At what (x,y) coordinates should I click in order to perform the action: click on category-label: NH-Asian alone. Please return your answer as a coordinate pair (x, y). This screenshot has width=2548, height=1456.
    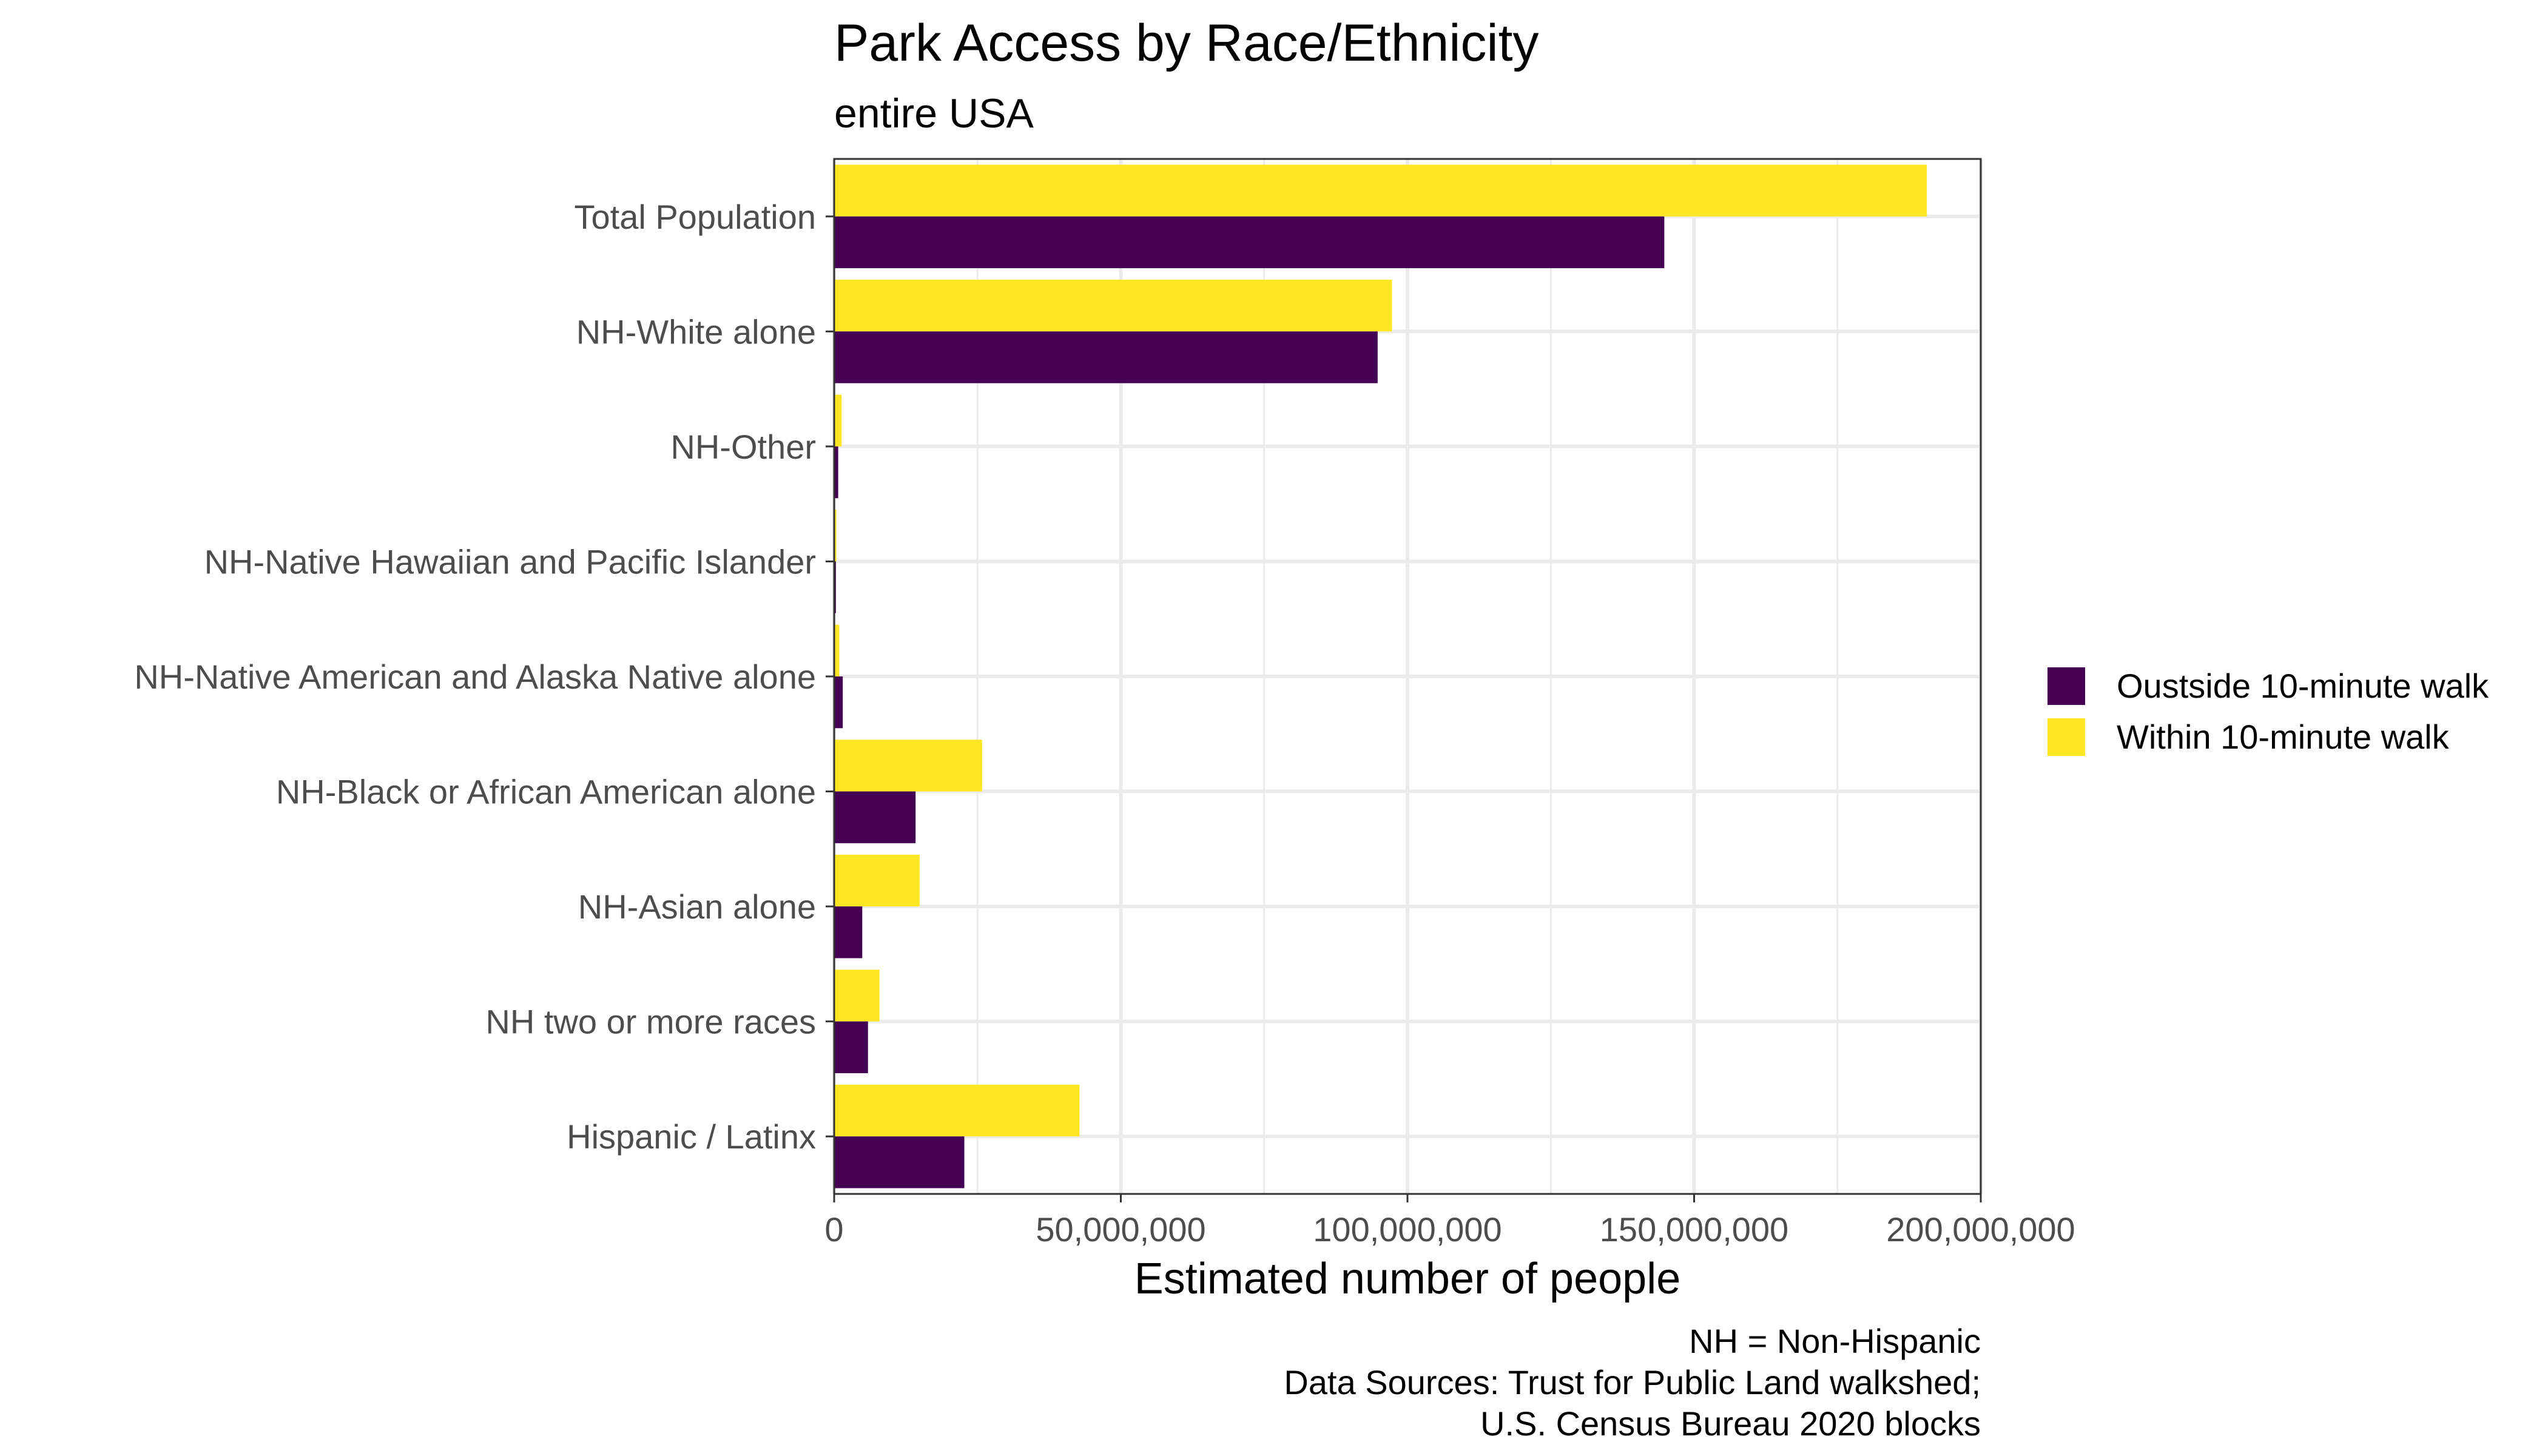
    Looking at the image, I should click on (697, 907).